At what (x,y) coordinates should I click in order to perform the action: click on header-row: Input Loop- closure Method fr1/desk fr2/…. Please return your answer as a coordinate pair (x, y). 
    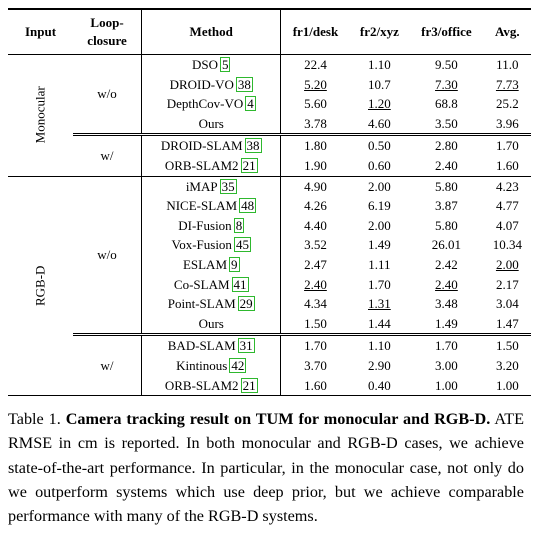
    Looking at the image, I should click on (269, 32).